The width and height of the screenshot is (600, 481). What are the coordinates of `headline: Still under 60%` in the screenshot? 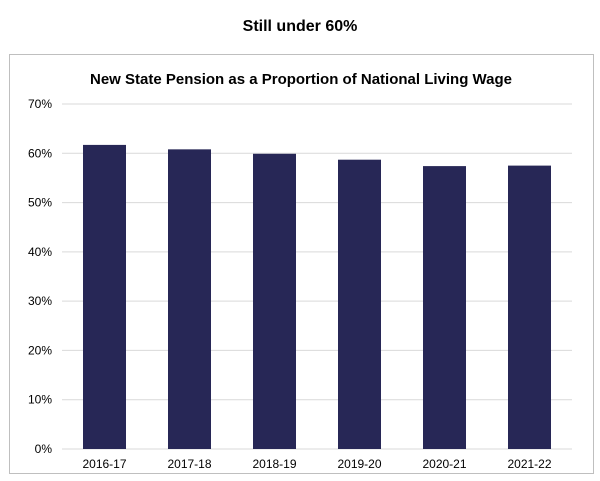 It's located at (300, 26).